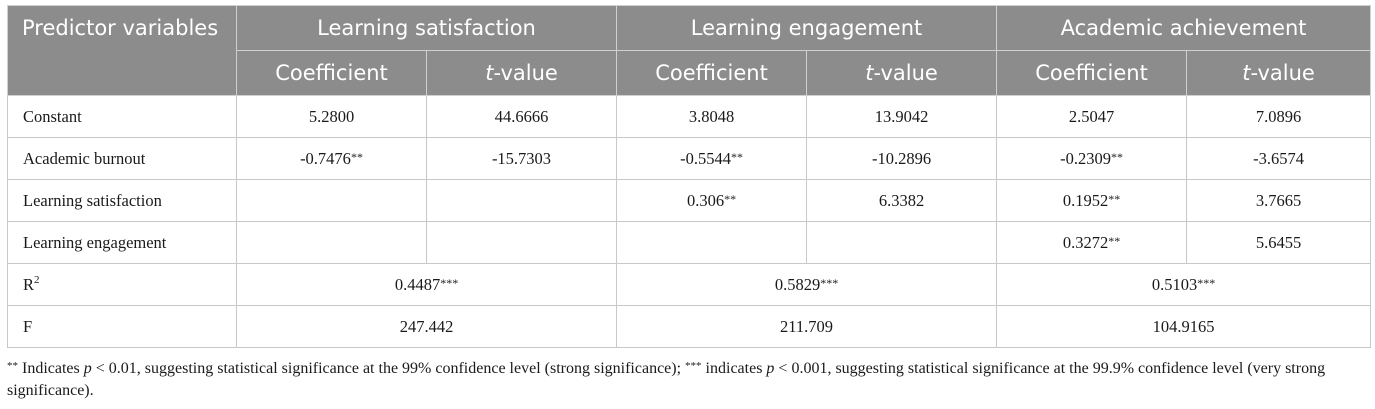 This screenshot has height=409, width=1375. Describe the element at coordinates (426, 326) in the screenshot. I see `table-cell-f: 247.442` at that location.